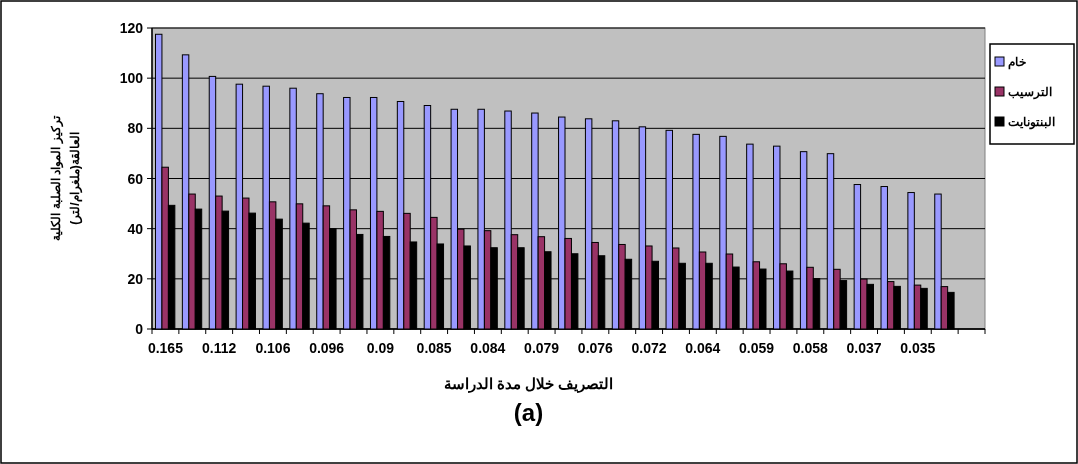 This screenshot has width=1078, height=464. What do you see at coordinates (135, 278) in the screenshot?
I see `y-tick-label: 20` at bounding box center [135, 278].